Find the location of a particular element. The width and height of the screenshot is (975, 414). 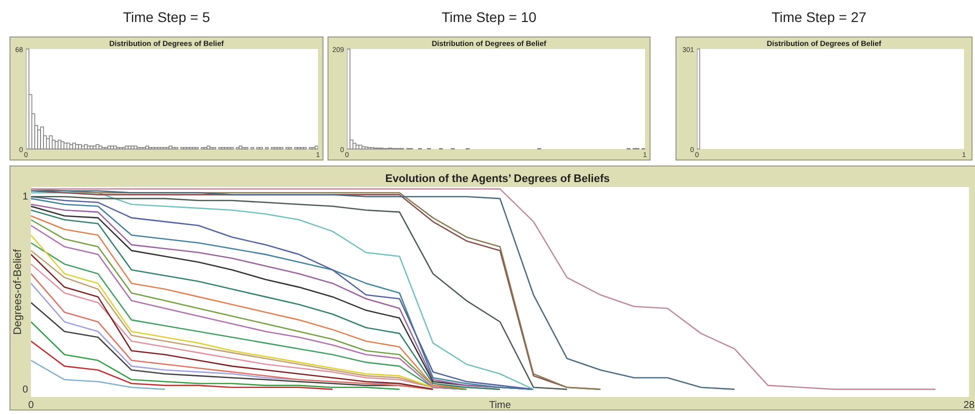

y-axis-title: Degrees-of-Belief is located at coordinates (18, 291).